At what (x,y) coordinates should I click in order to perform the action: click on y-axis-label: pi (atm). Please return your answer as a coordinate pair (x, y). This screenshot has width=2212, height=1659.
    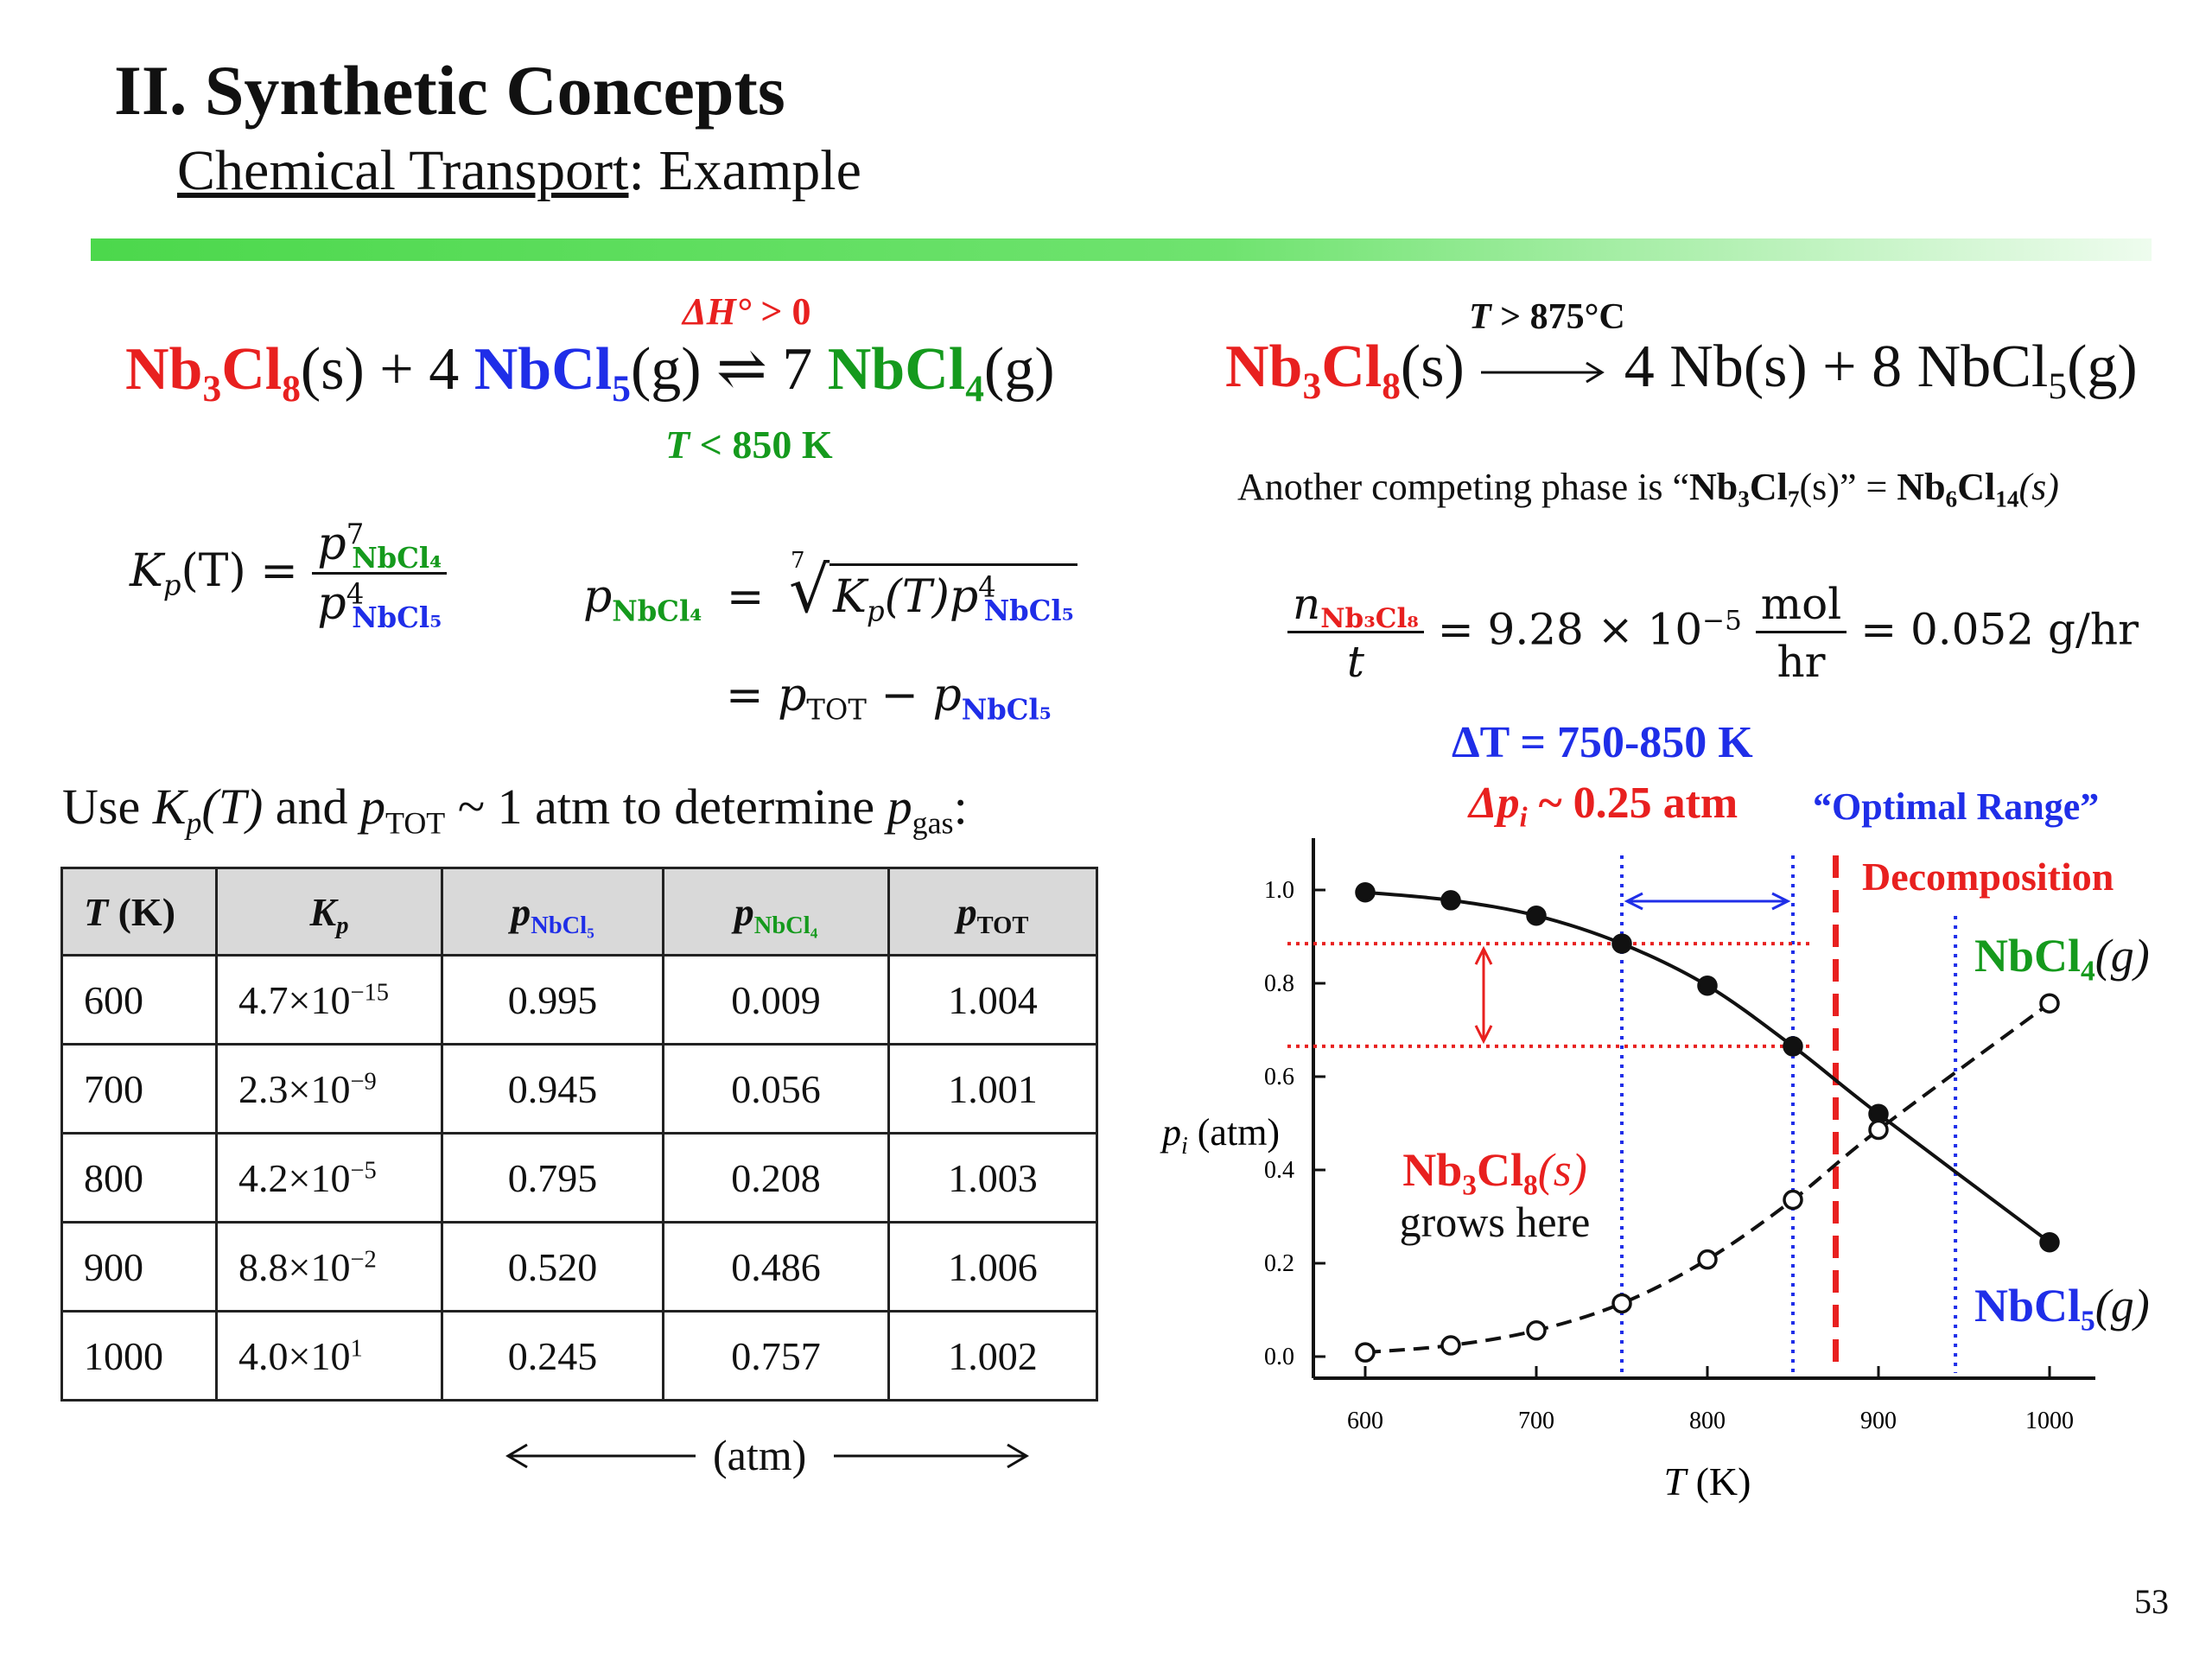
    Looking at the image, I should click on (1220, 1135).